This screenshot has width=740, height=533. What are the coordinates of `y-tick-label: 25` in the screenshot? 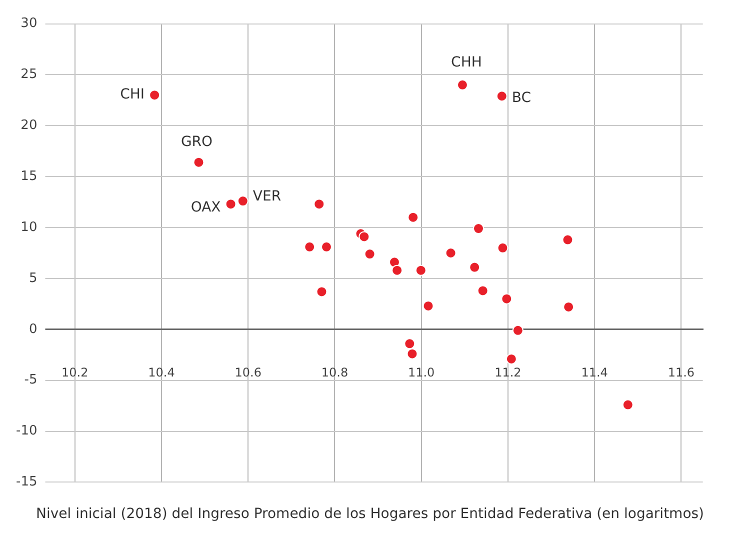 It's located at (29, 74).